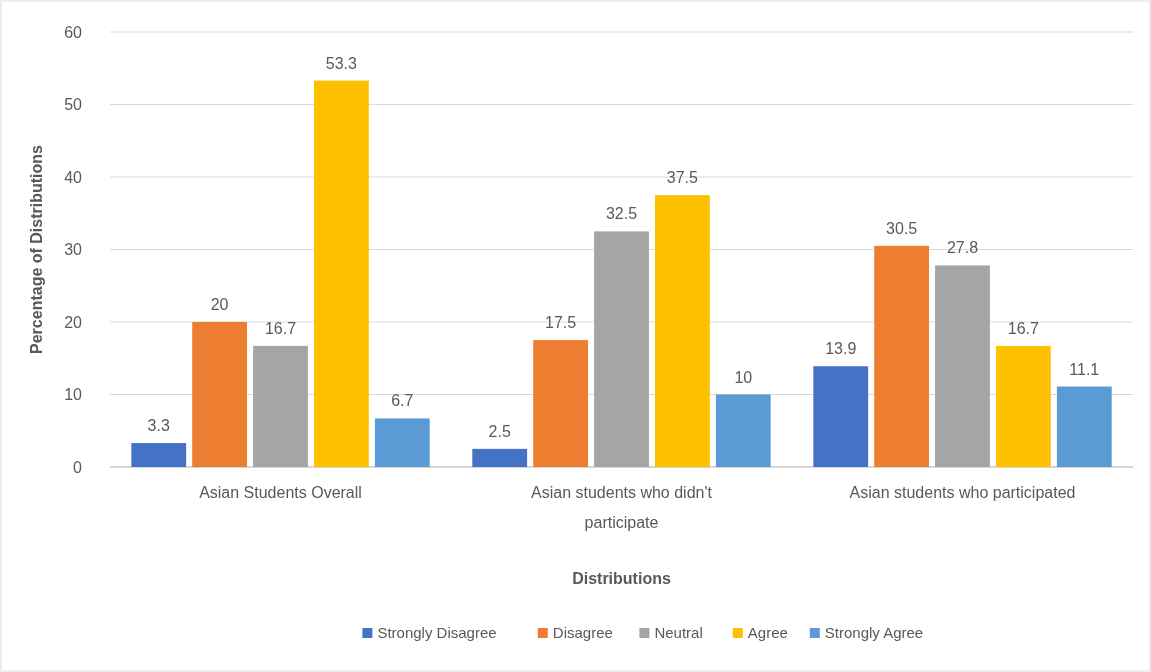 The image size is (1151, 672). I want to click on legend-label: Agree, so click(767, 633).